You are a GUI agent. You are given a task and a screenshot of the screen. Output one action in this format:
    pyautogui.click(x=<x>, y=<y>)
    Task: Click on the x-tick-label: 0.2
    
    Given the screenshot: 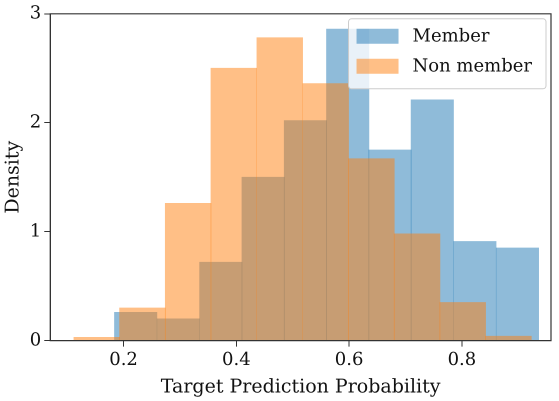 What is the action you would take?
    pyautogui.click(x=123, y=359)
    